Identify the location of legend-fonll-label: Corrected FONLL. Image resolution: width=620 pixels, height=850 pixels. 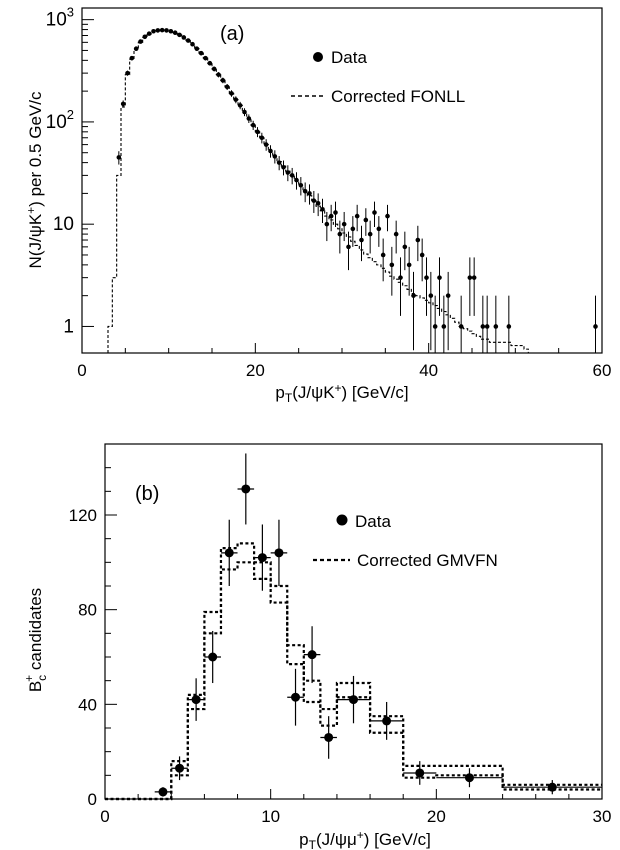
(398, 96).